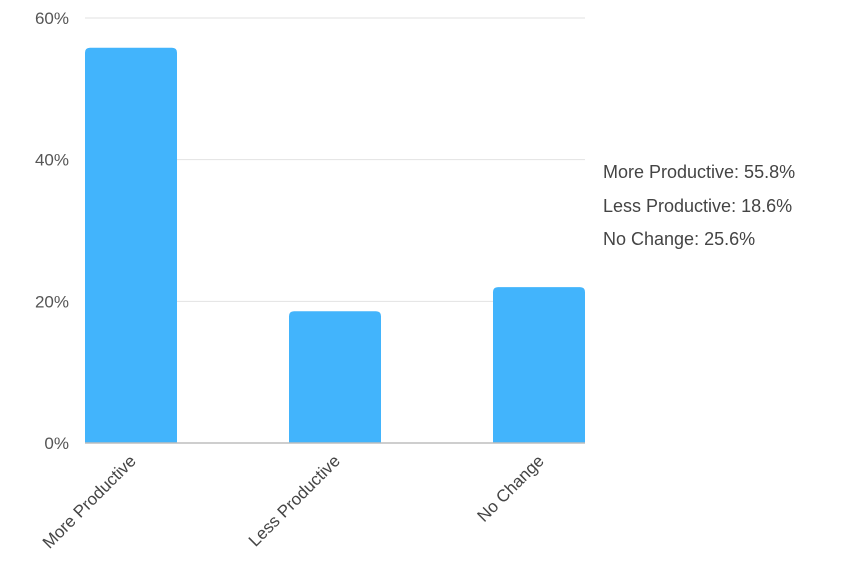 The width and height of the screenshot is (849, 583). Describe the element at coordinates (52, 18) in the screenshot. I see `y-tick-label: 60%` at that location.